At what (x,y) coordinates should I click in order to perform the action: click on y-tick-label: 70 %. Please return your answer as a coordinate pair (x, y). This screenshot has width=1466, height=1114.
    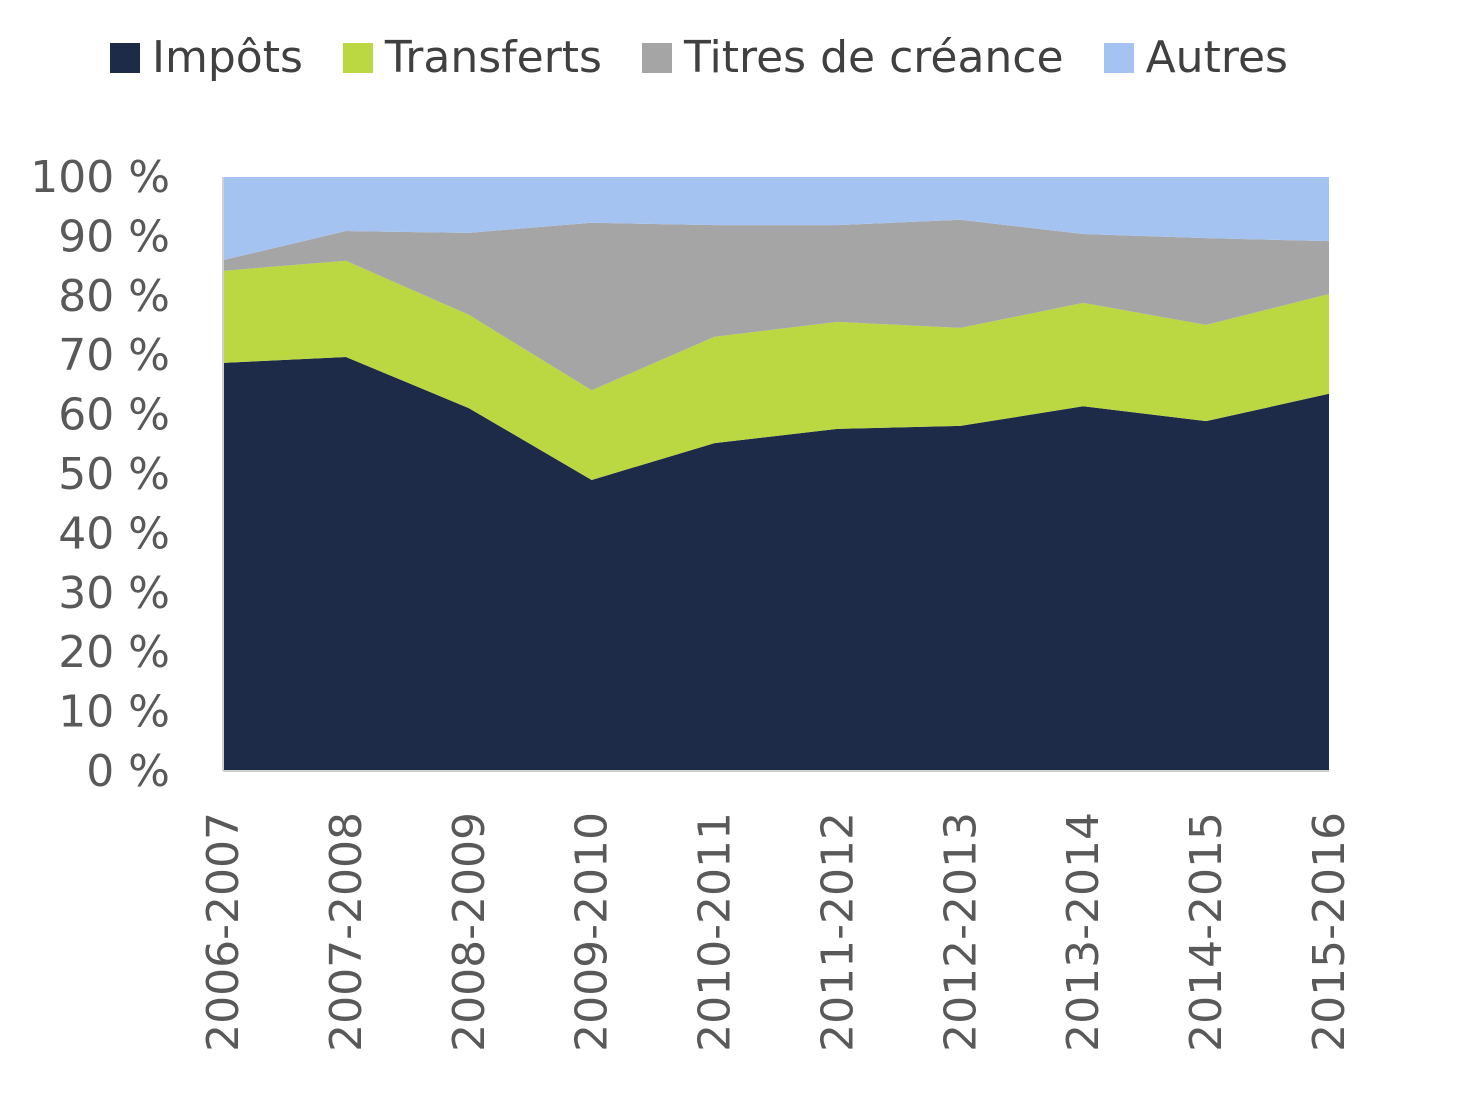
    Looking at the image, I should click on (114, 355).